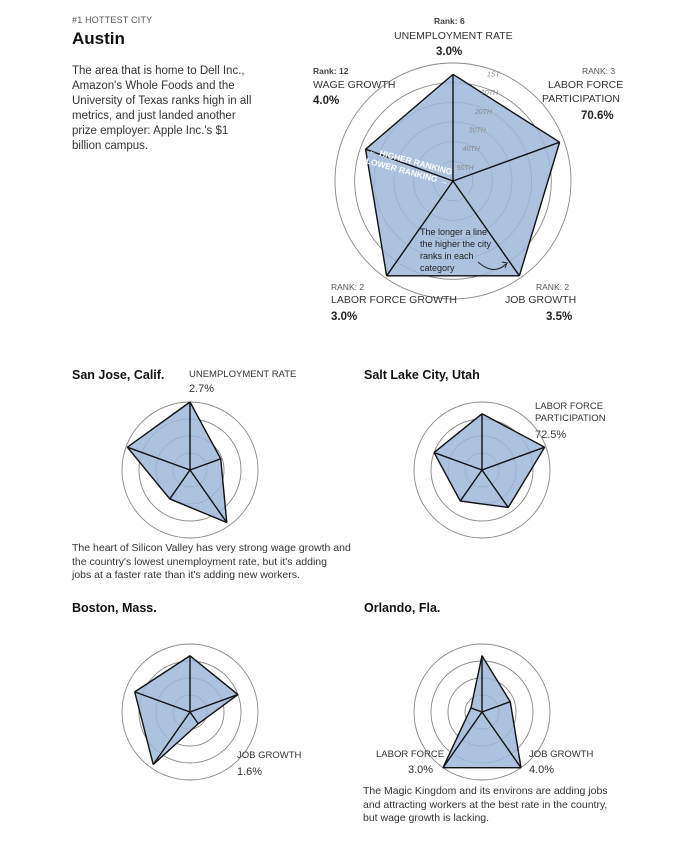 This screenshot has height=847, width=696. What do you see at coordinates (348, 287) in the screenshot?
I see `labor-growth-rank: RANK: 2` at bounding box center [348, 287].